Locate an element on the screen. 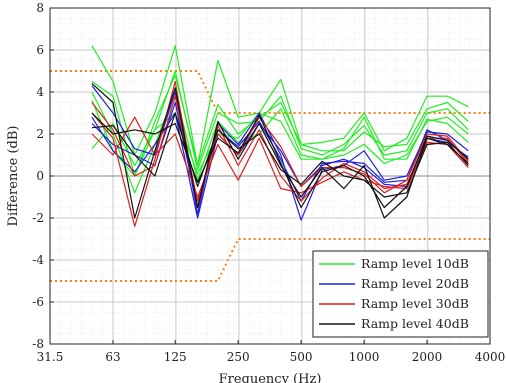 This screenshot has width=506, height=383. legend-label: Ramp level 20dB is located at coordinates (415, 283).